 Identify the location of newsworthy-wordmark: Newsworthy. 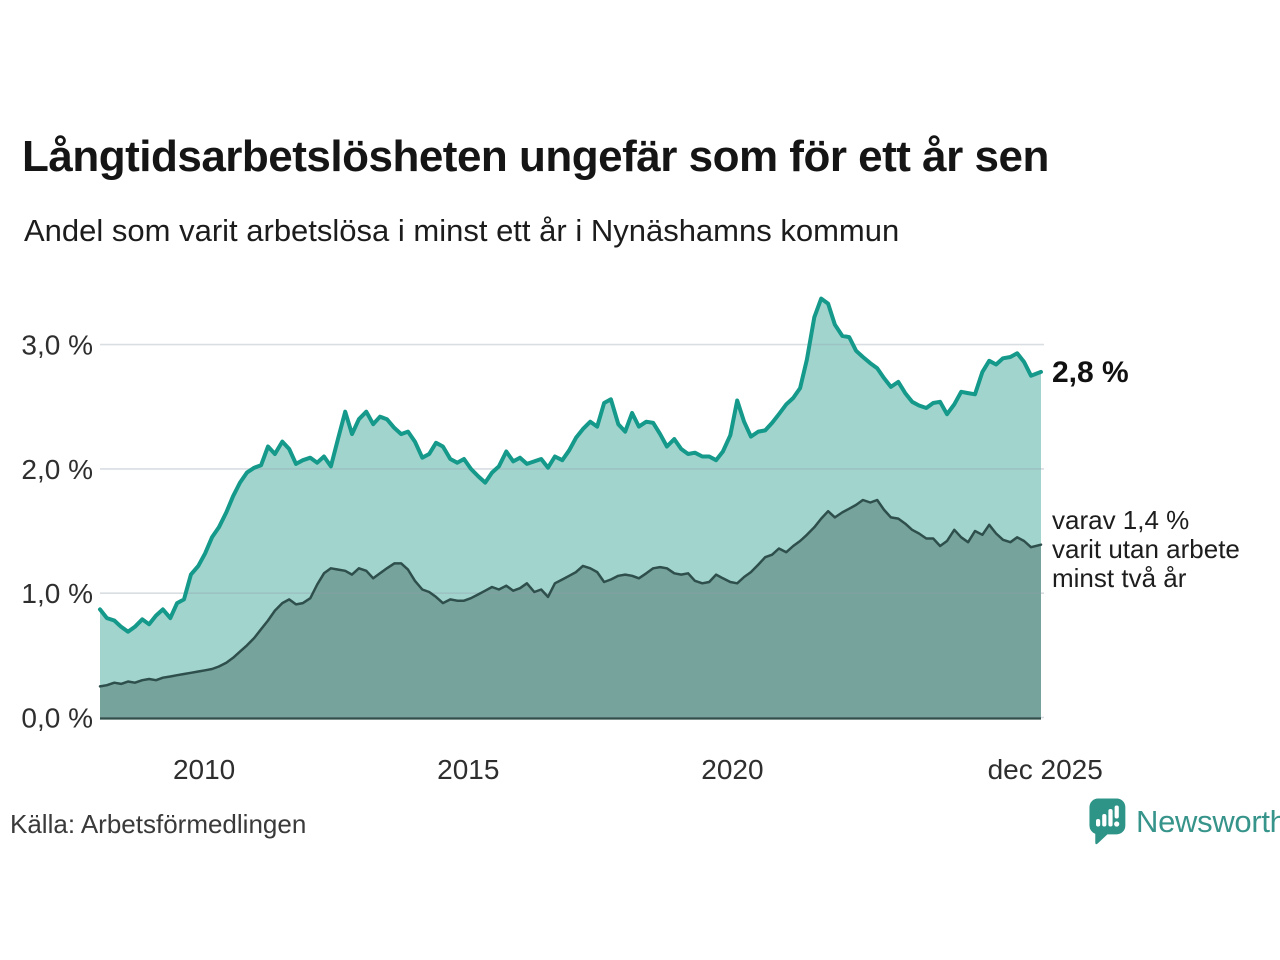
(1208, 821).